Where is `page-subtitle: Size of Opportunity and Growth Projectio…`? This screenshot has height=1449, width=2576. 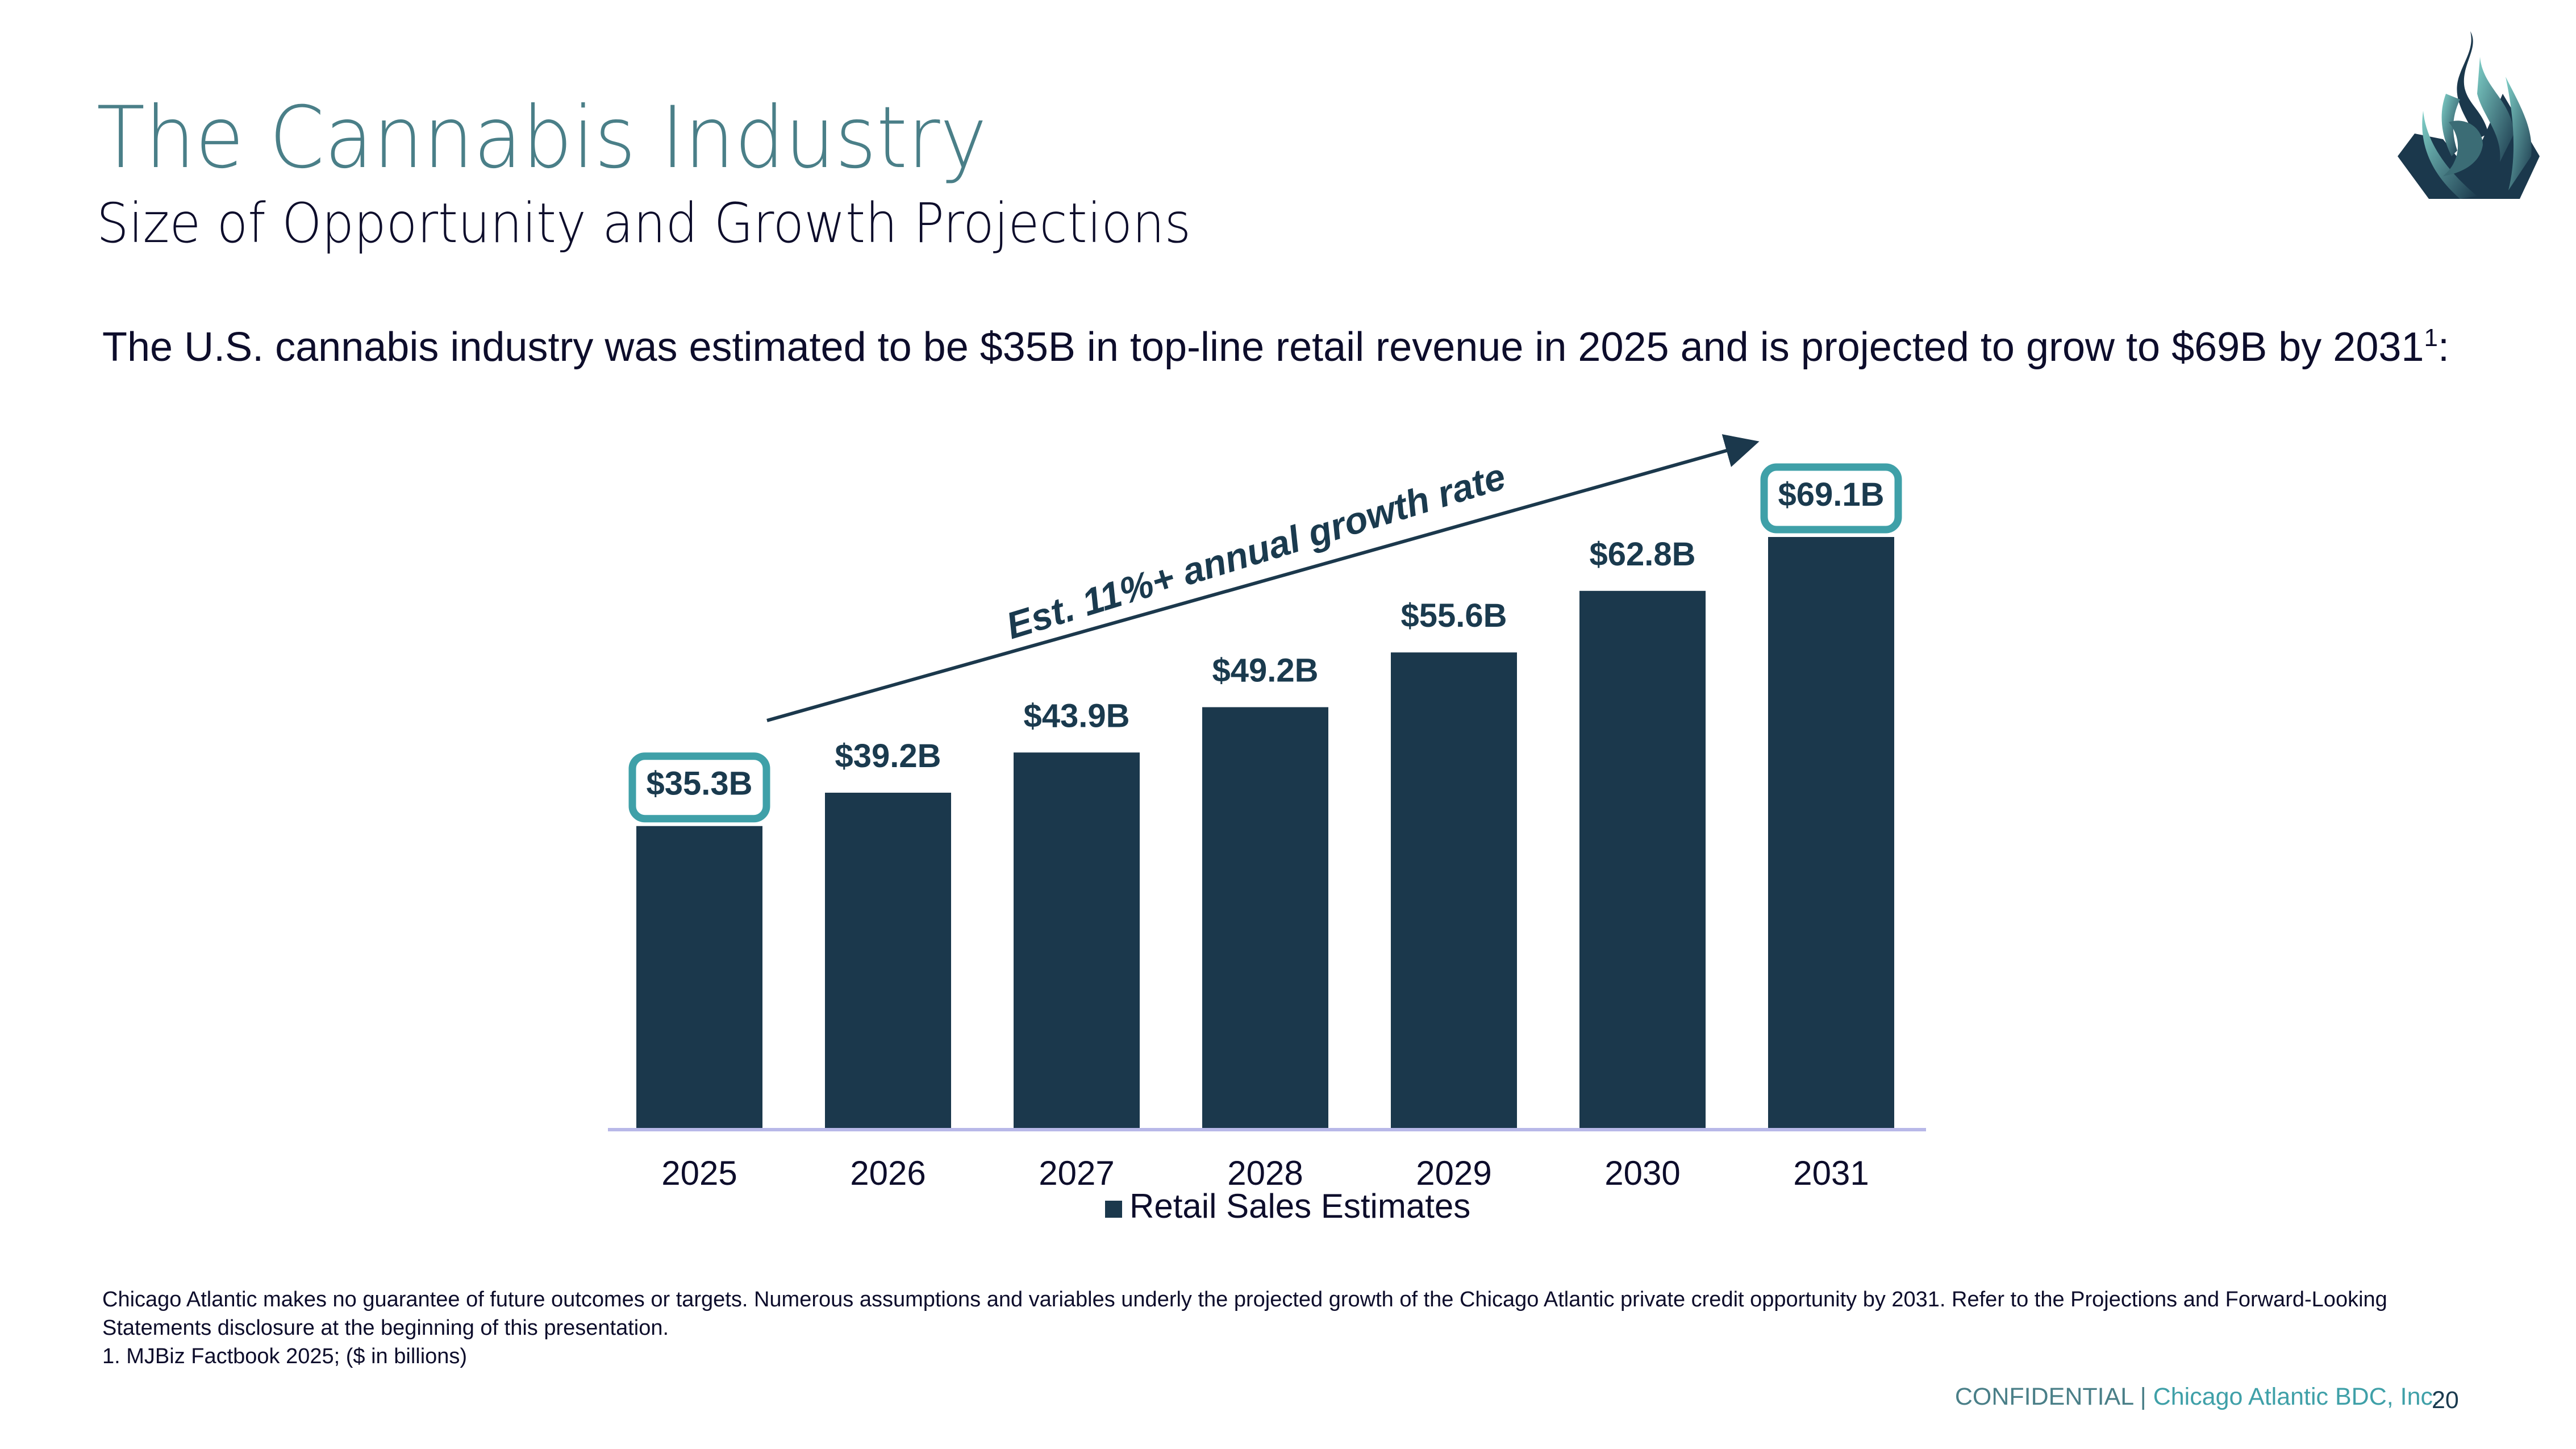 page-subtitle: Size of Opportunity and Growth Projectio… is located at coordinates (644, 223).